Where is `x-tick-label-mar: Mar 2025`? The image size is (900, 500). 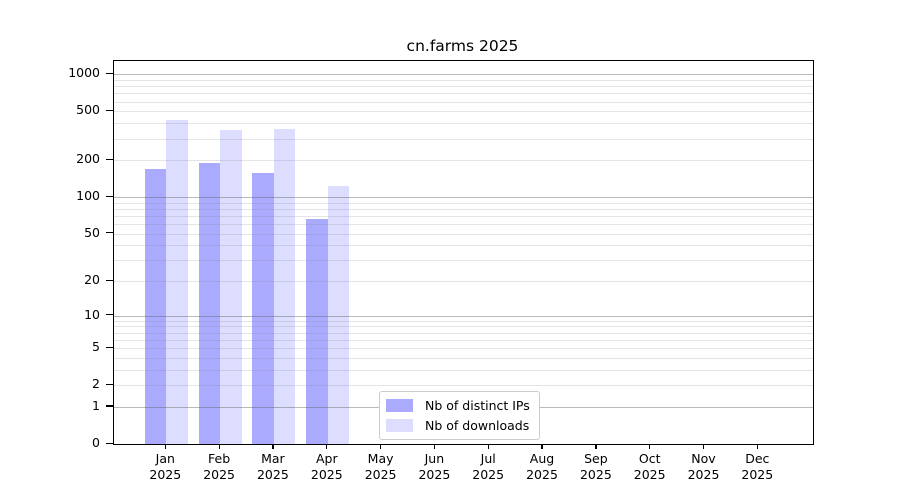 x-tick-label-mar: Mar 2025 is located at coordinates (273, 466).